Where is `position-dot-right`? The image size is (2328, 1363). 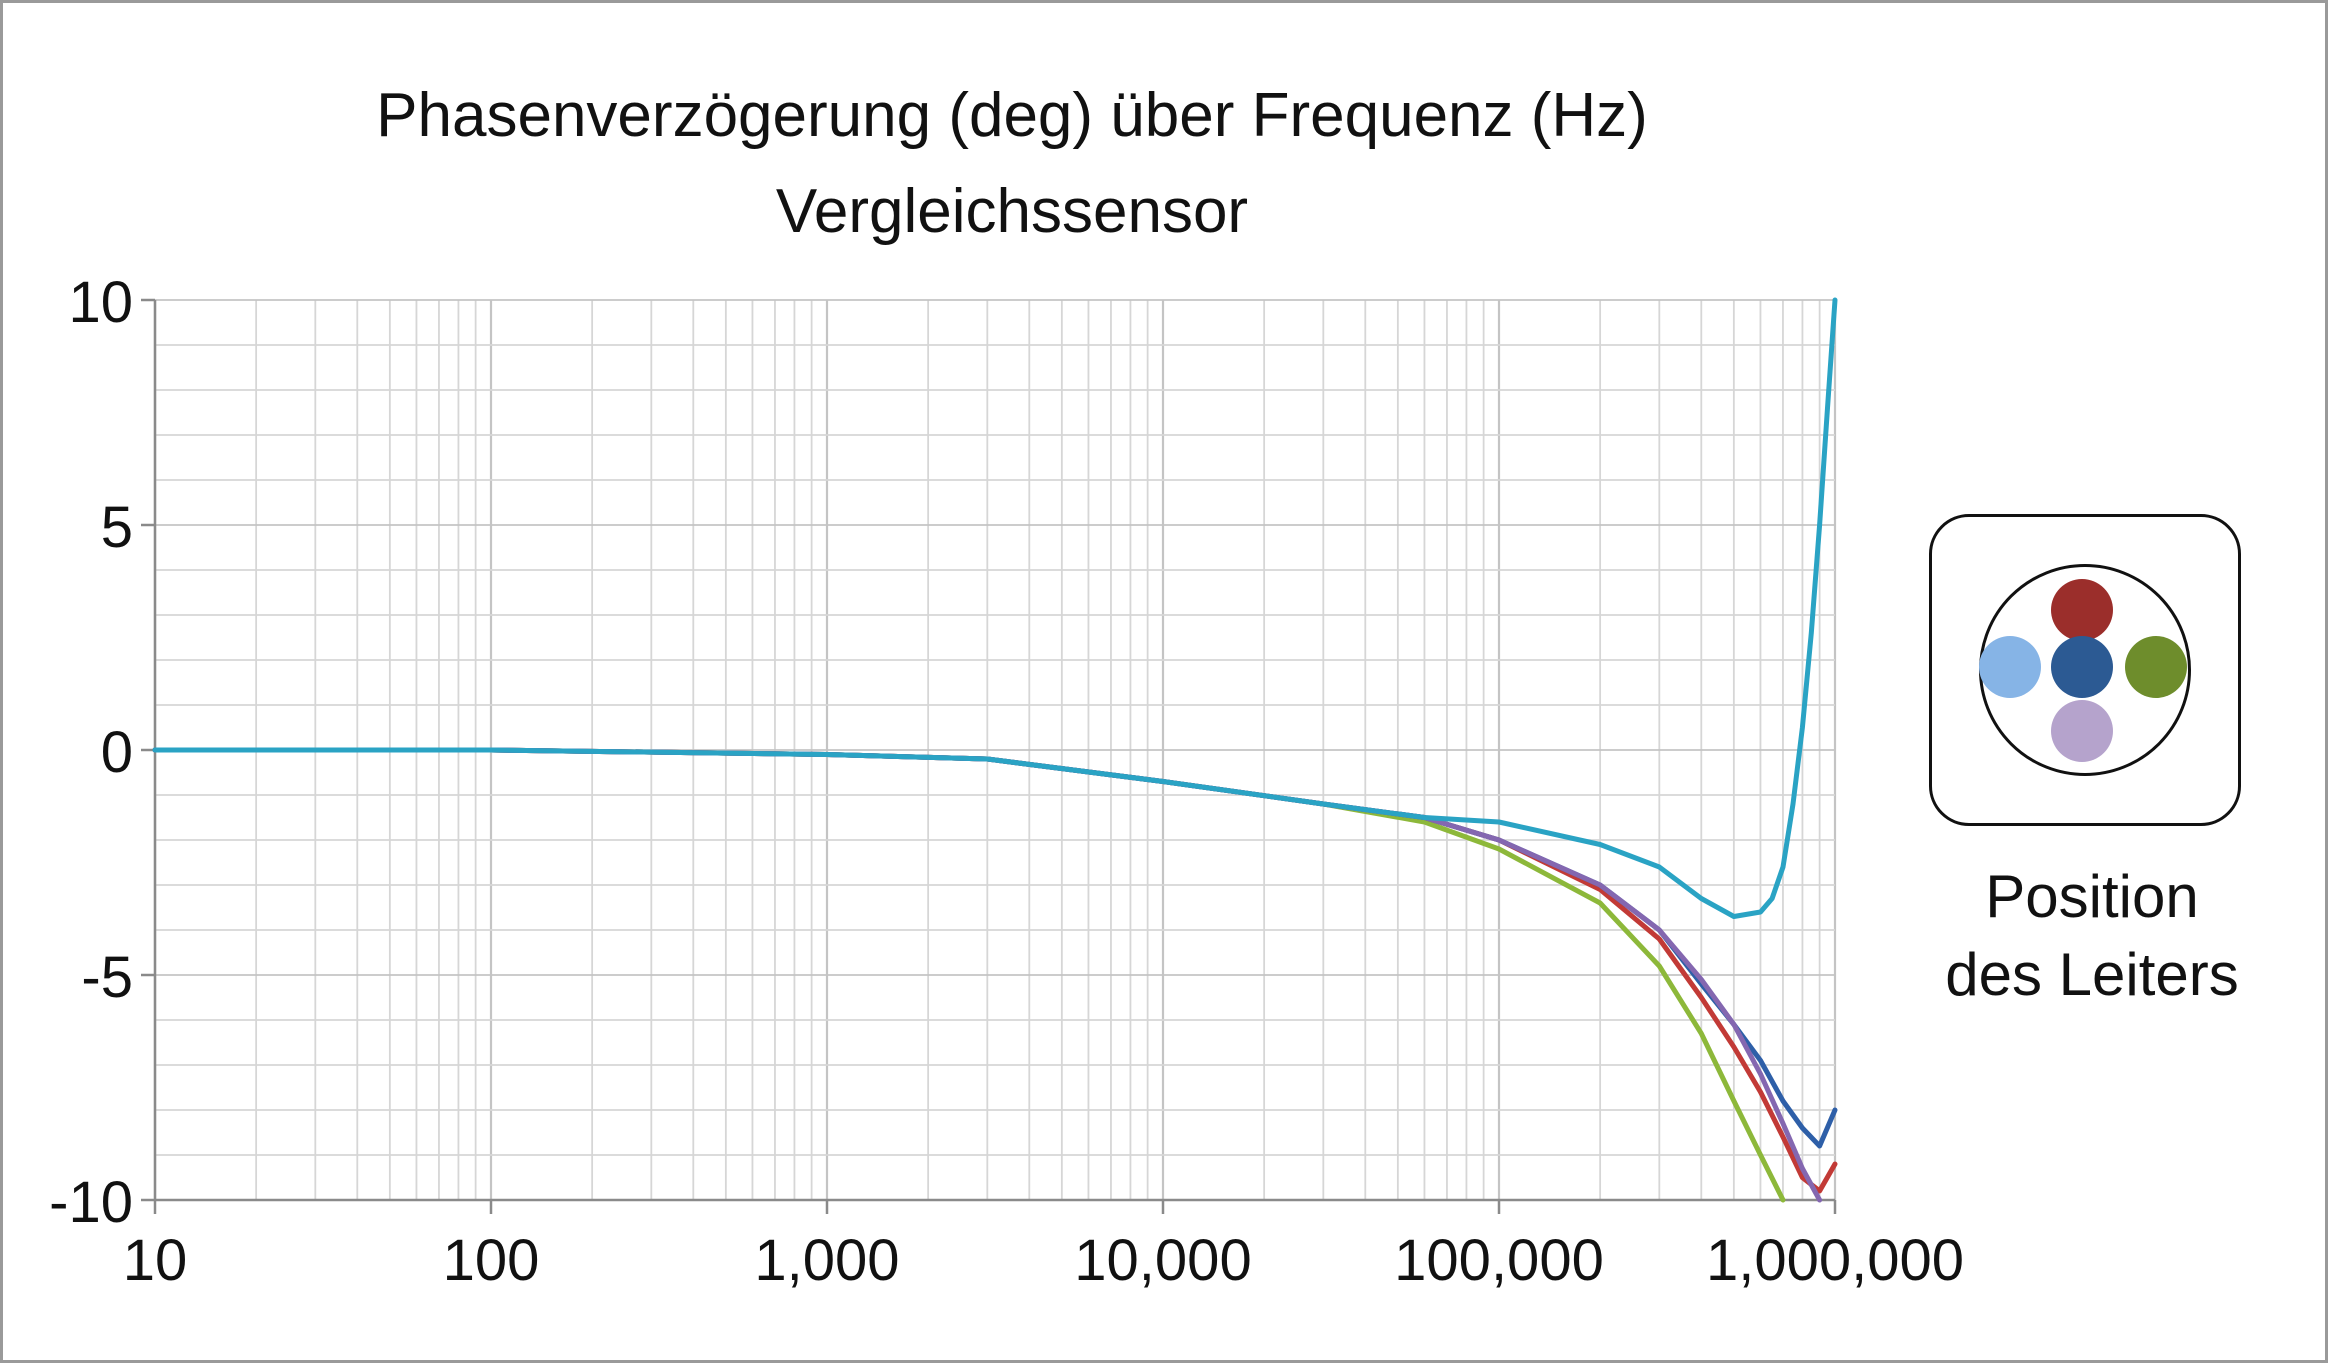
position-dot-right is located at coordinates (2156, 667).